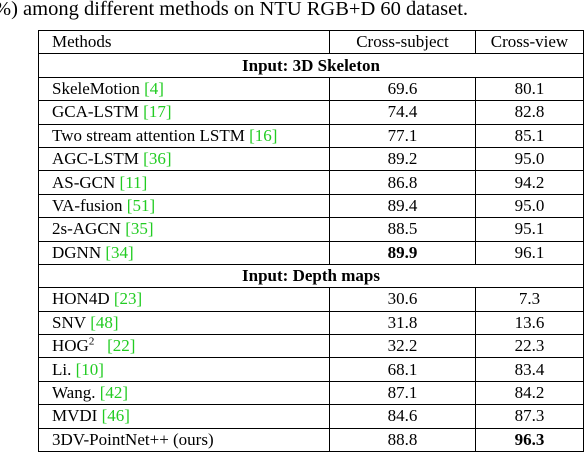 Image resolution: width=588 pixels, height=454 pixels. Describe the element at coordinates (119, 252) in the screenshot. I see `citation: [34]` at that location.